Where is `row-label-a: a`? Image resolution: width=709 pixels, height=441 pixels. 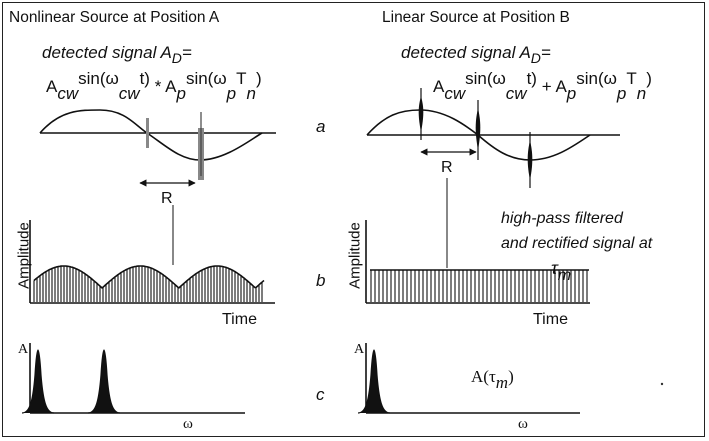
row-label-a: a is located at coordinates (321, 126).